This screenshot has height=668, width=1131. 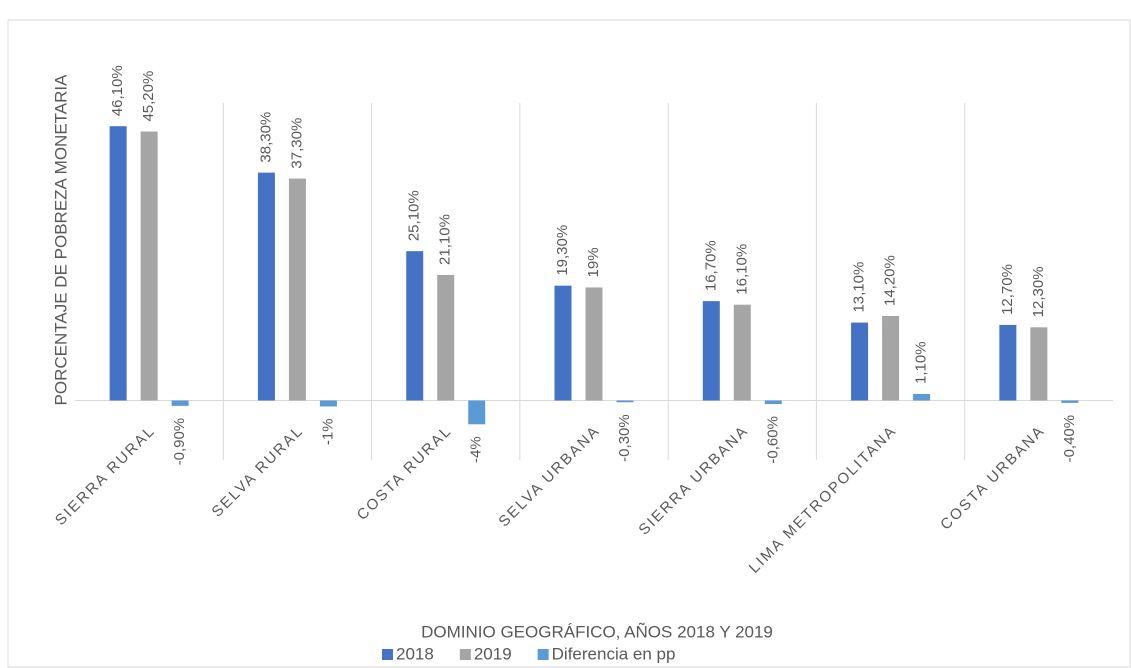 What do you see at coordinates (1038, 291) in the screenshot?
I see `data-label: 12,30%` at bounding box center [1038, 291].